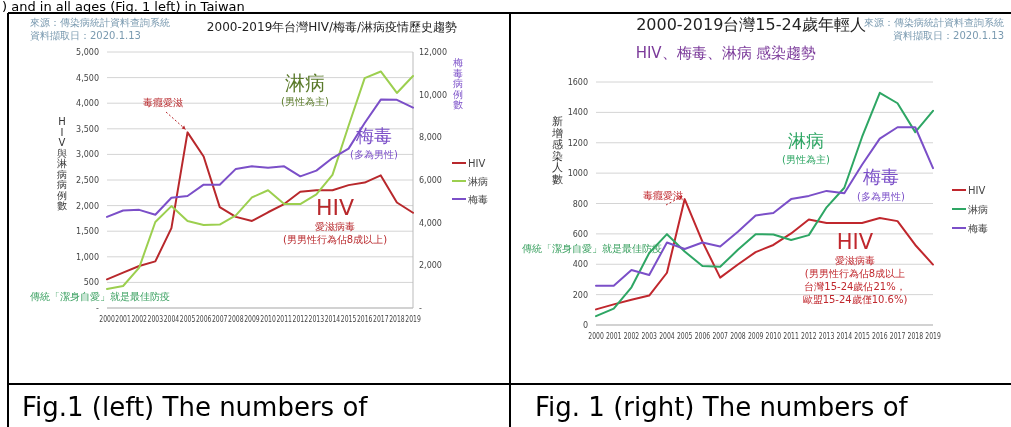 Image resolution: width=1011 pixels, height=427 pixels. Describe the element at coordinates (855, 273) in the screenshot. I see `annotation: (男男性行為佔8成以上` at that location.